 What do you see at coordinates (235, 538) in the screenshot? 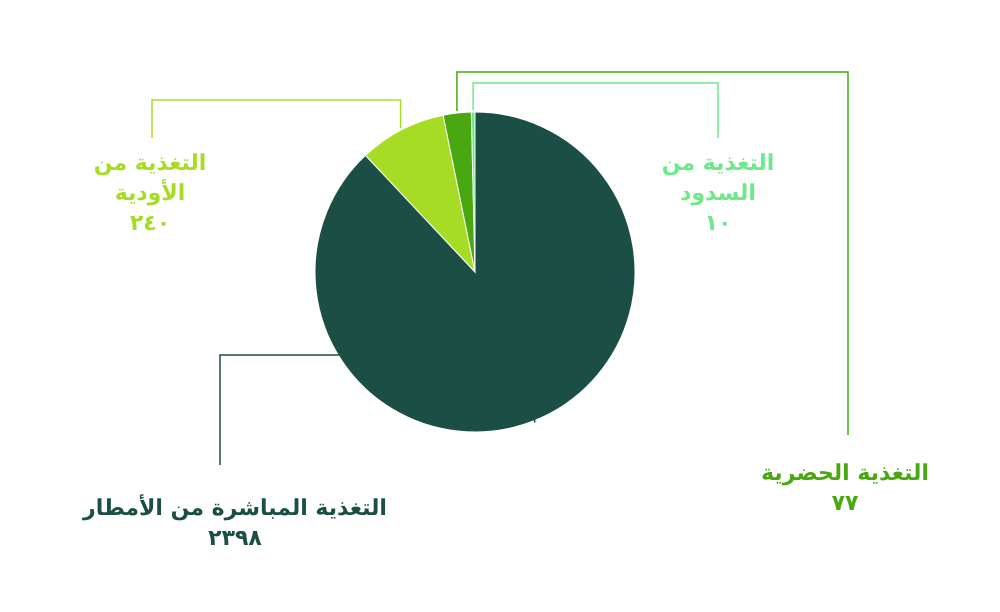
I see `data-label: ٢٣٩٨` at bounding box center [235, 538].